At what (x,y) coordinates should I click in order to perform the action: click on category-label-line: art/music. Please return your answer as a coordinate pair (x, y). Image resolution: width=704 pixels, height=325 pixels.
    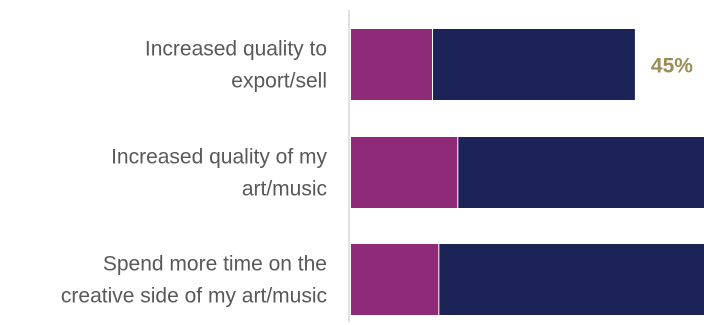
    Looking at the image, I should click on (284, 189).